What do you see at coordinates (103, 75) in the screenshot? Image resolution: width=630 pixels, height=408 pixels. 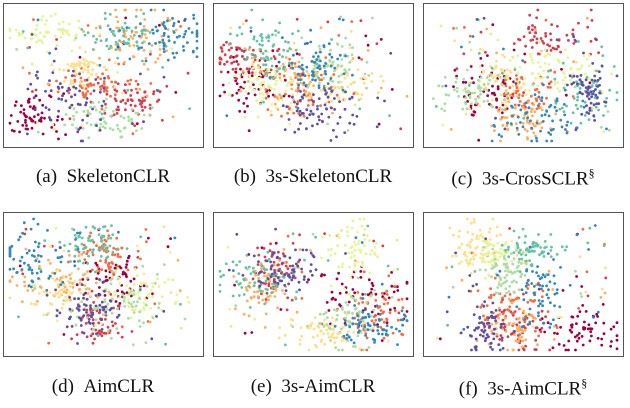 I see `tsne-plot` at bounding box center [103, 75].